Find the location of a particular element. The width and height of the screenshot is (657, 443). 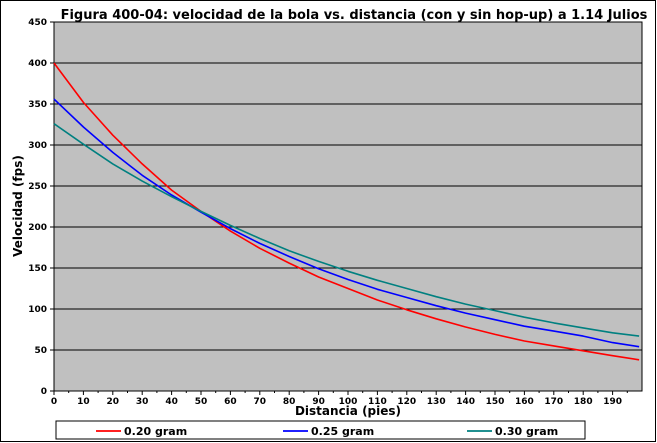

legend-items: 0.20 gram 0.25 gram 0.30 gram is located at coordinates (327, 431).